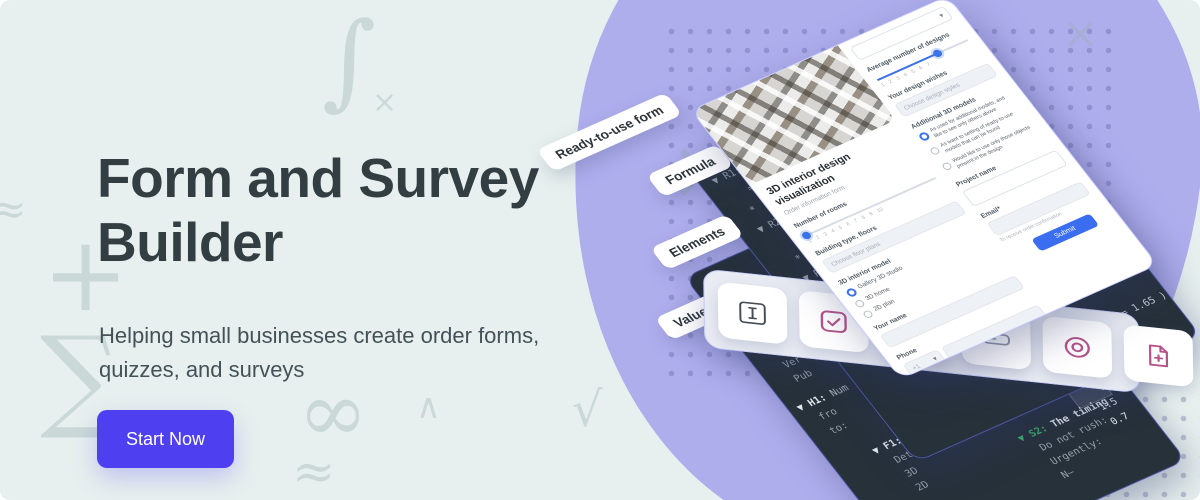  I want to click on add-file-icon, so click(1159, 356).